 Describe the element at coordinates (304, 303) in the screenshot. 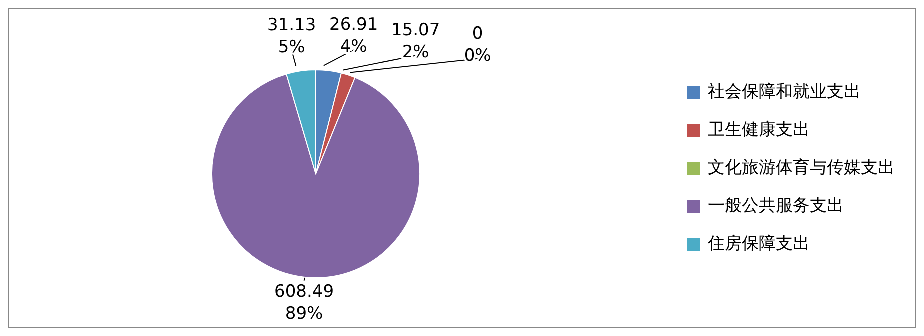

I see `data-label: 608.49 89%` at that location.